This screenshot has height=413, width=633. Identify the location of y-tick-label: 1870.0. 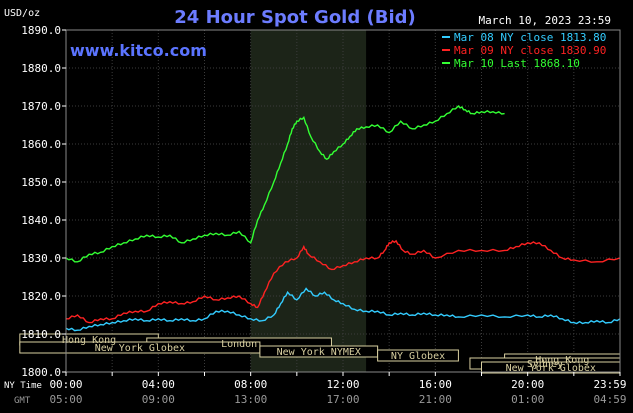
(41, 106).